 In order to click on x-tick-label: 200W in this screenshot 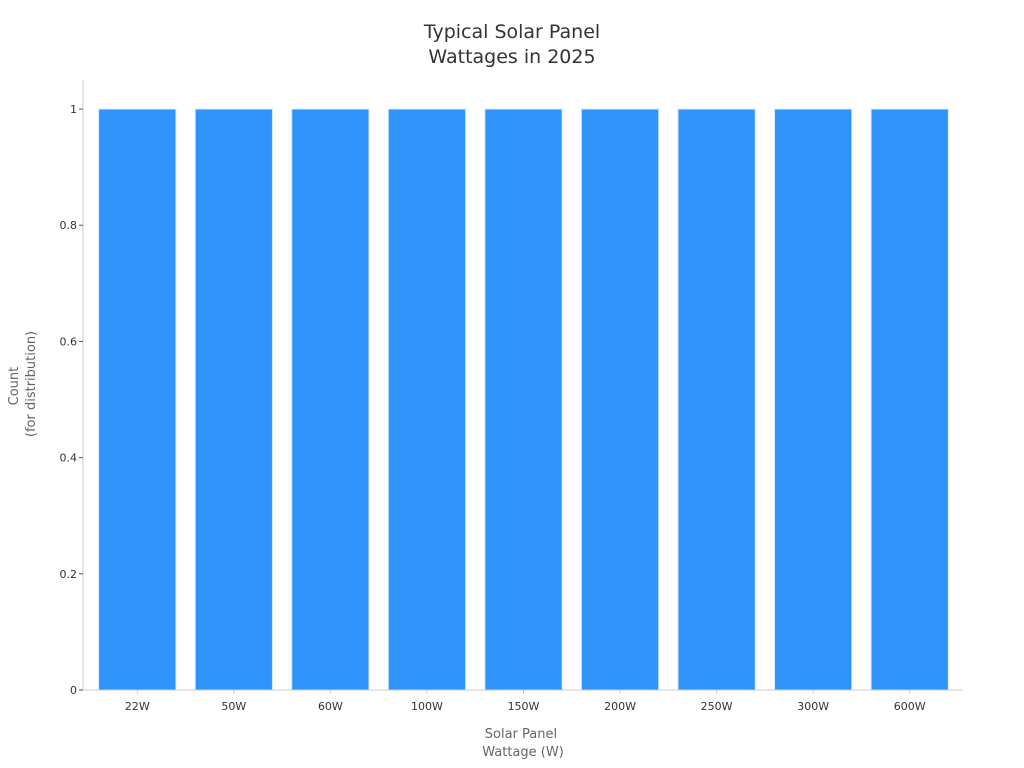, I will do `click(620, 706)`.